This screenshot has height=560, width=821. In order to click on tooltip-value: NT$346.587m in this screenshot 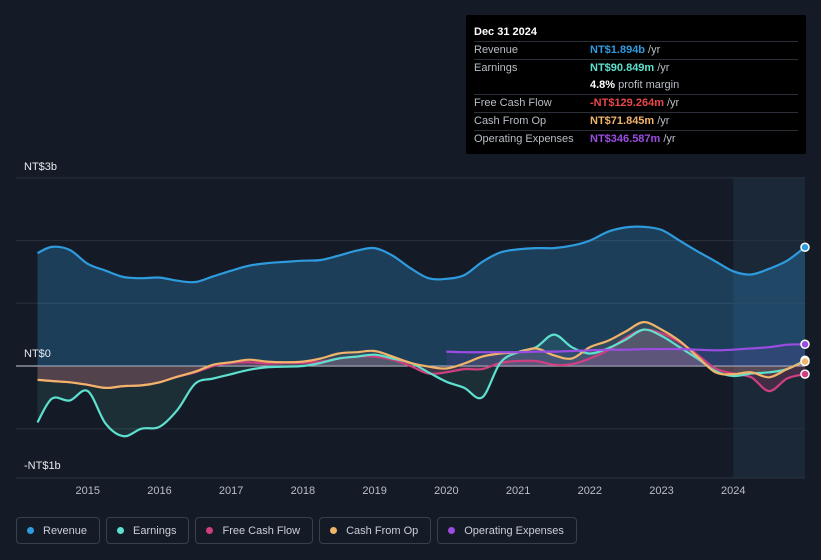, I will do `click(625, 139)`.